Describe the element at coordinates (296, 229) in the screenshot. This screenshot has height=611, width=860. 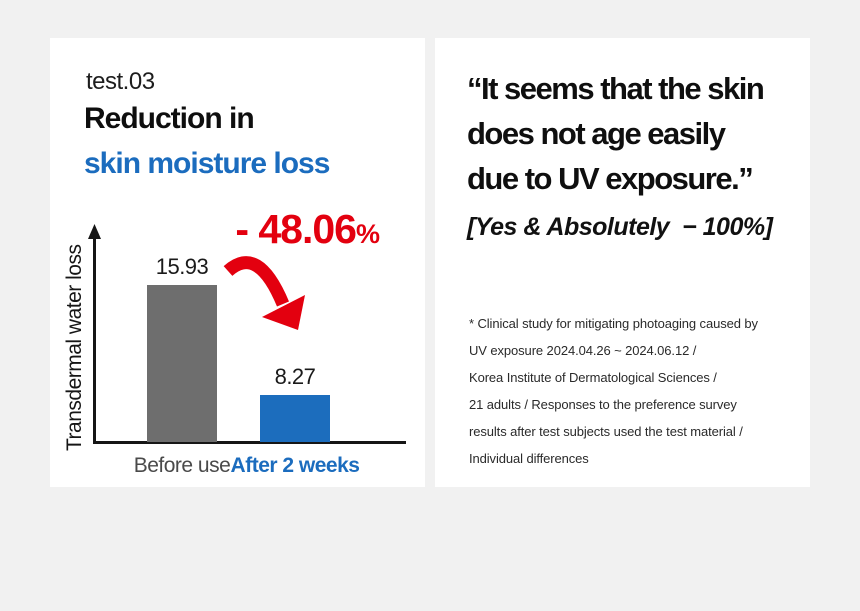
I see `percent-change-value: - 48.06` at that location.